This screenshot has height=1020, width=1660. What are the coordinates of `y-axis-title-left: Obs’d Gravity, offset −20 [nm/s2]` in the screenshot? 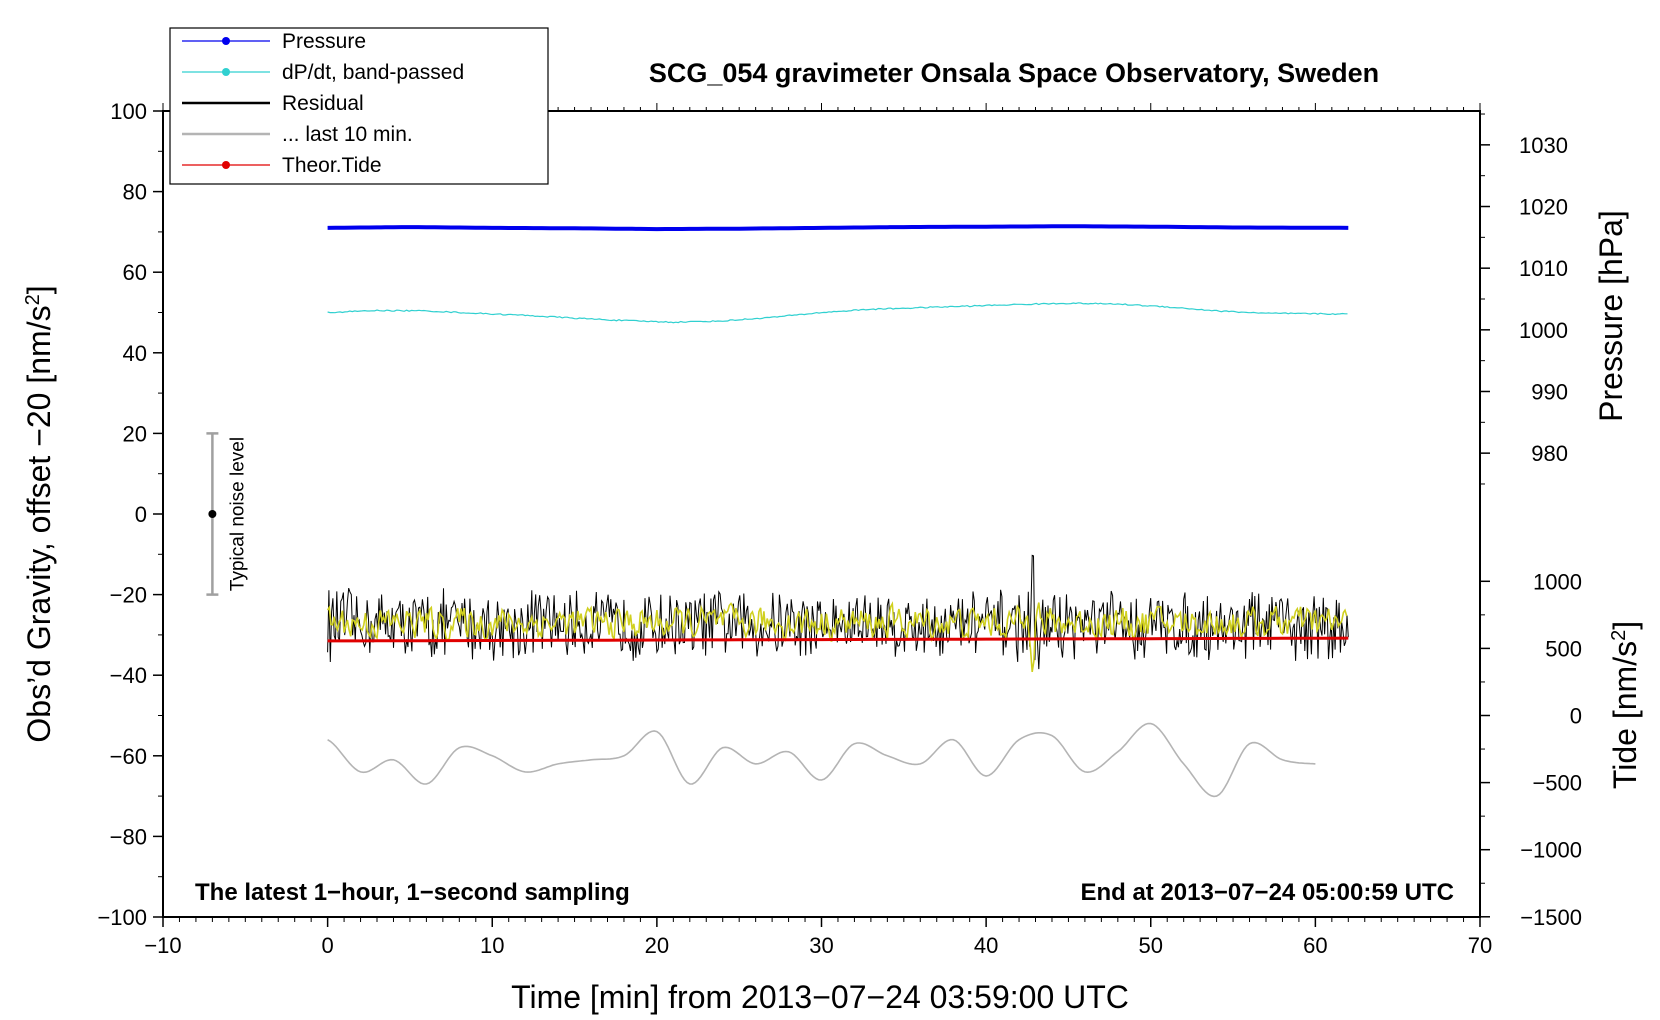 It's located at (39, 513).